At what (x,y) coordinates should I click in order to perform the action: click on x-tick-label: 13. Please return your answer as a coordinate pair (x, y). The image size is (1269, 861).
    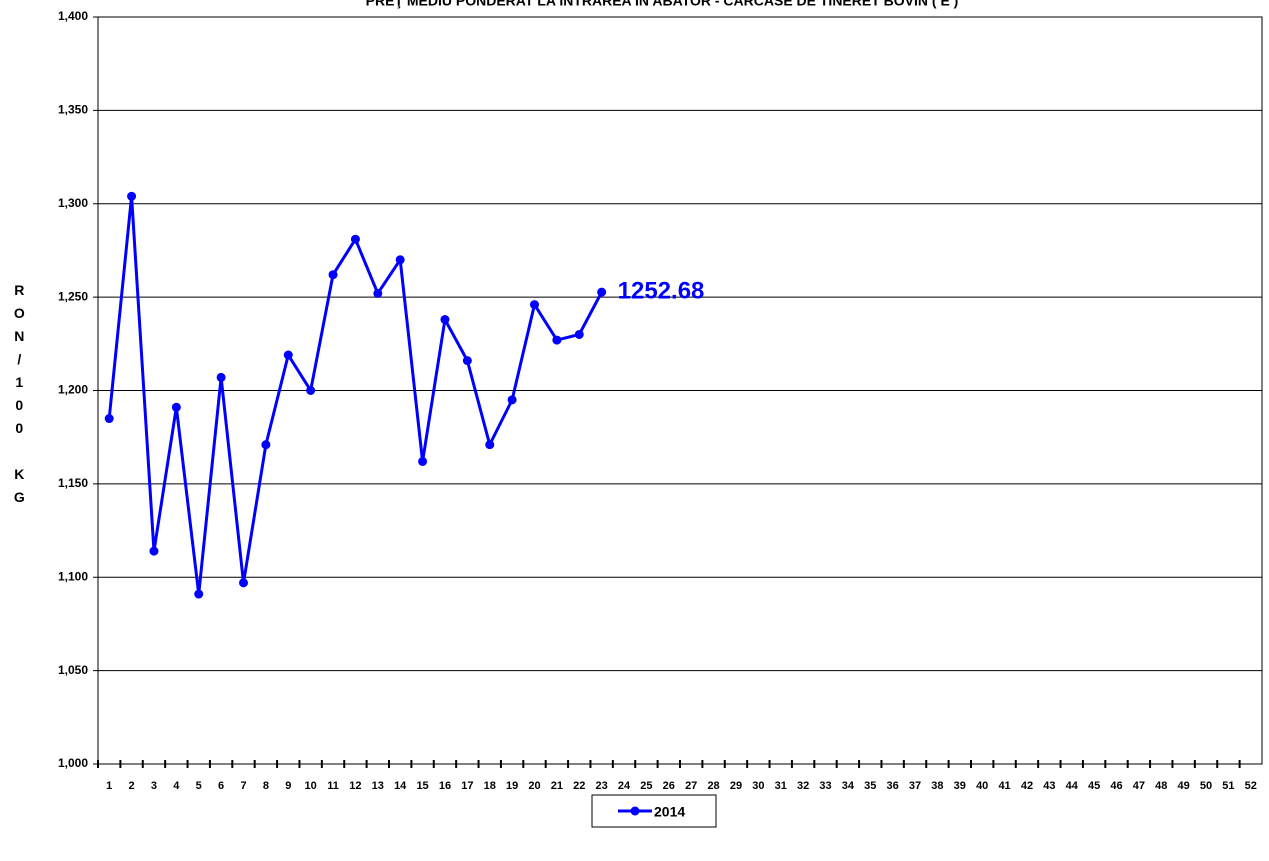
    Looking at the image, I should click on (378, 786).